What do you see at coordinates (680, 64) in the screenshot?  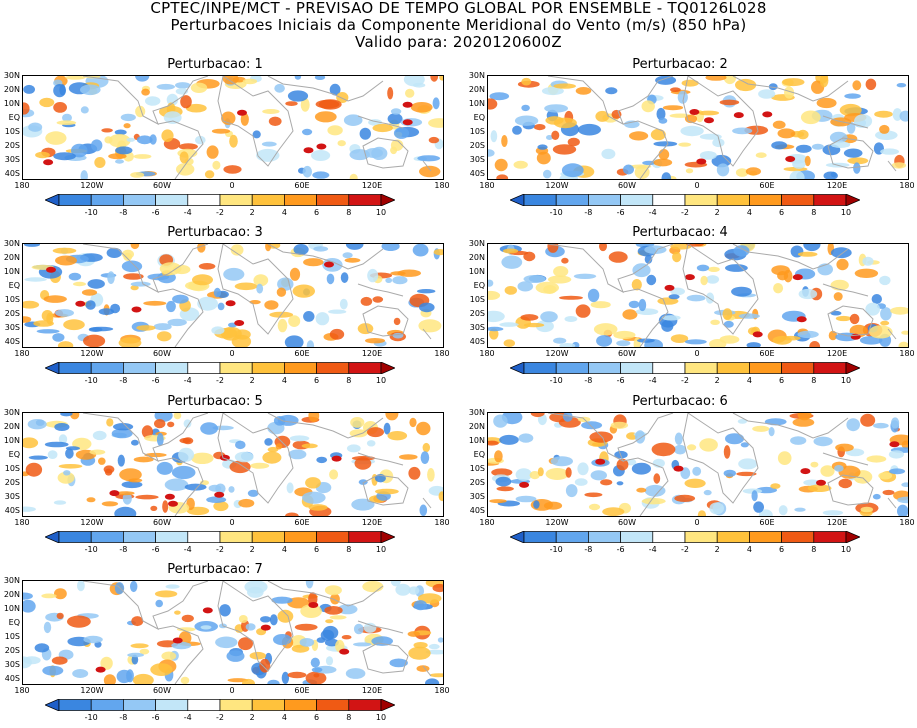 I see `panel-title: Perturbacao: 2` at bounding box center [680, 64].